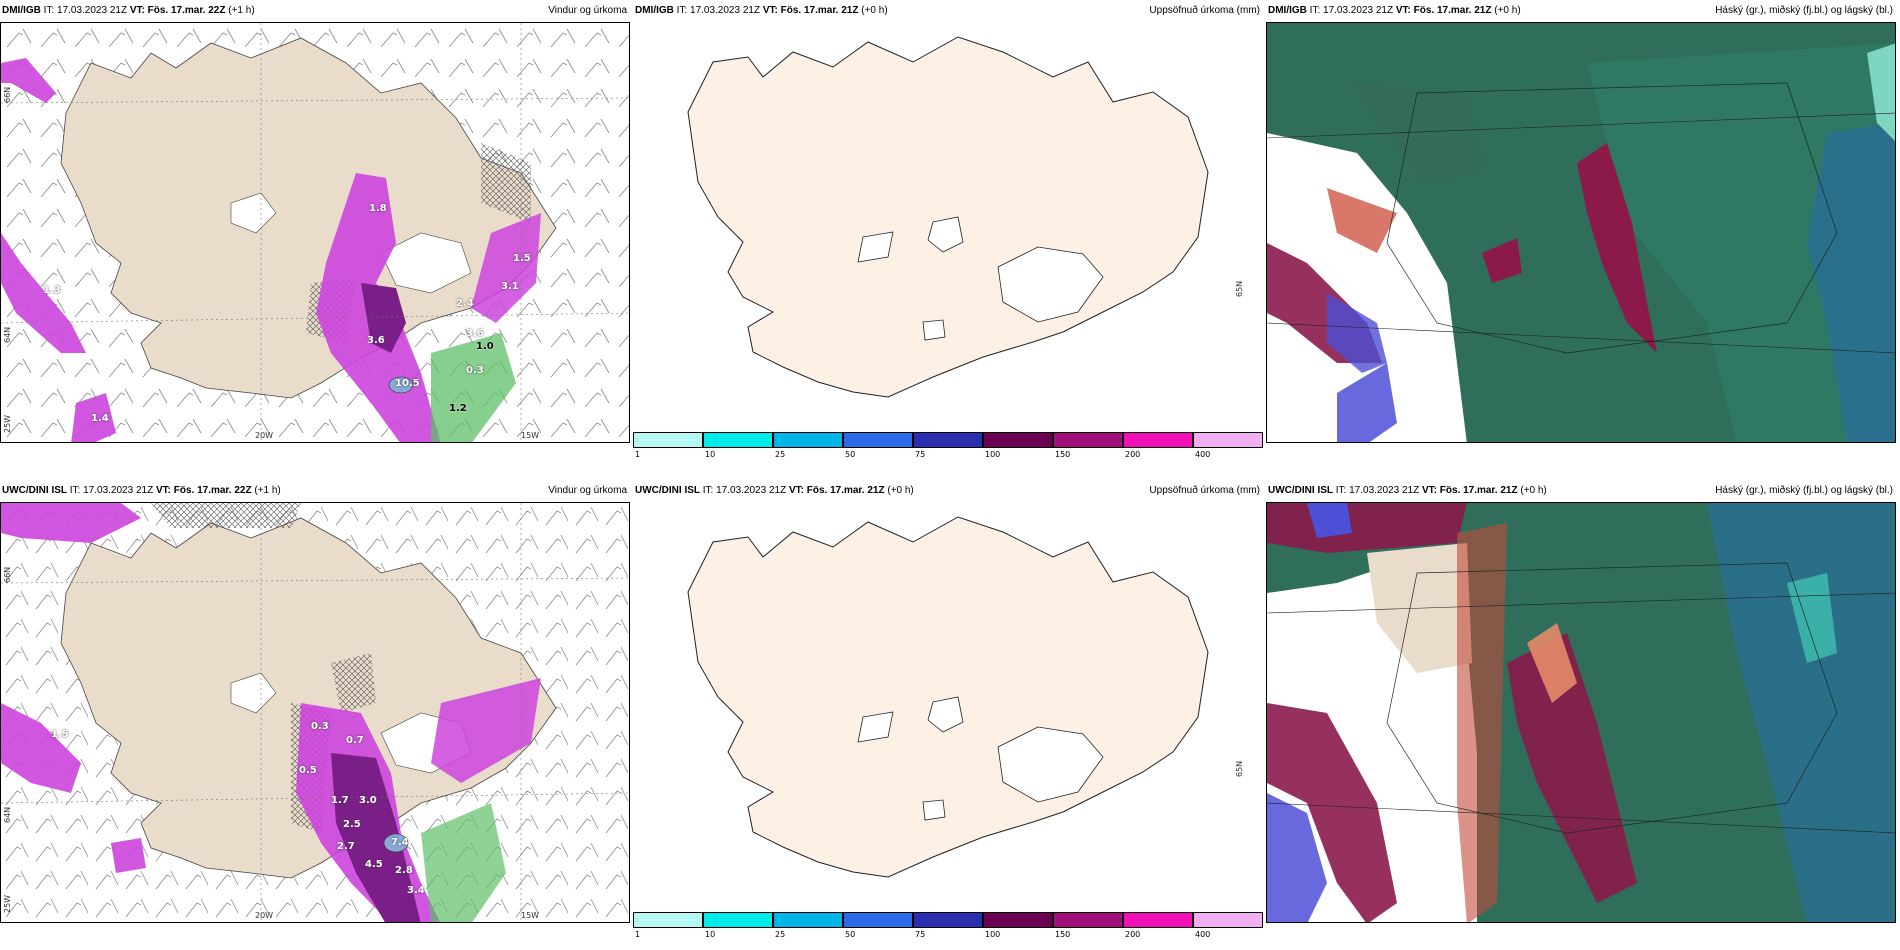  I want to click on low-cloud-field, so click(1801, 712).